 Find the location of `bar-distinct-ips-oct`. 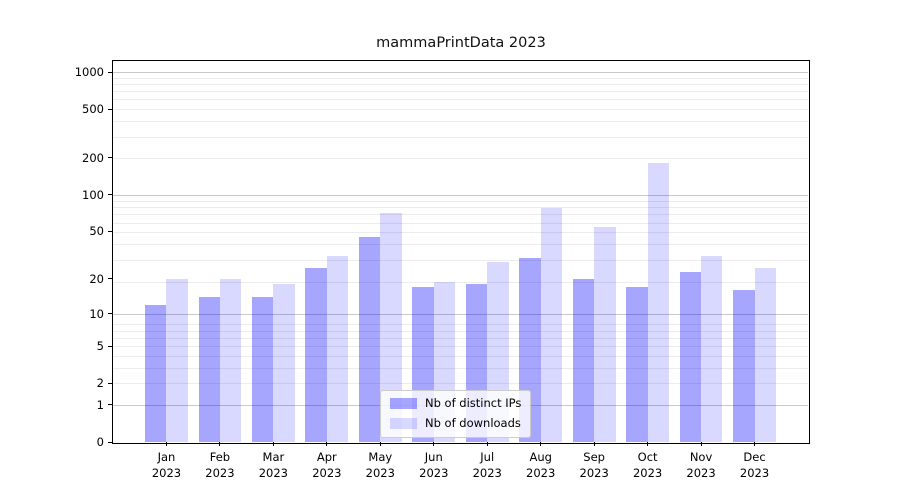

bar-distinct-ips-oct is located at coordinates (637, 364).